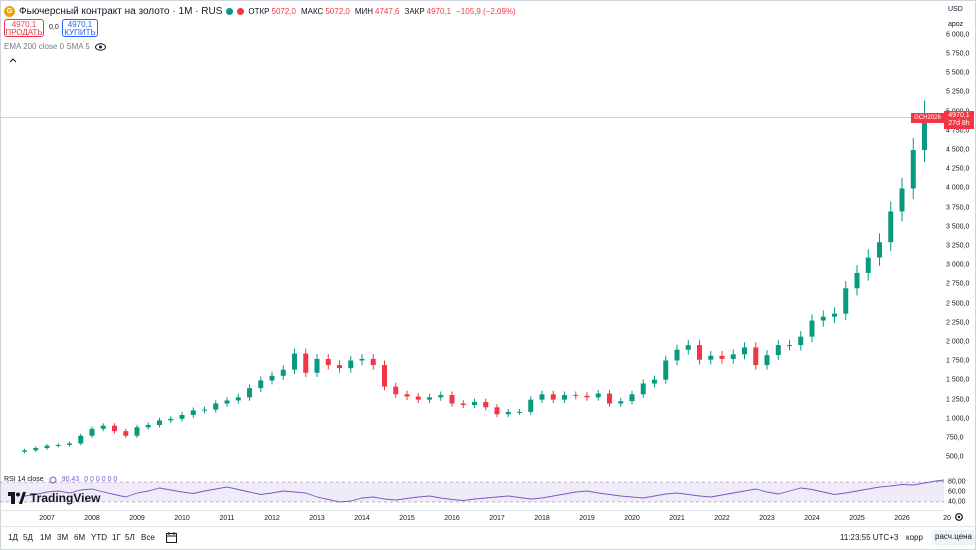 The height and width of the screenshot is (550, 976). Describe the element at coordinates (472, 117) in the screenshot. I see `current-price-line` at that location.